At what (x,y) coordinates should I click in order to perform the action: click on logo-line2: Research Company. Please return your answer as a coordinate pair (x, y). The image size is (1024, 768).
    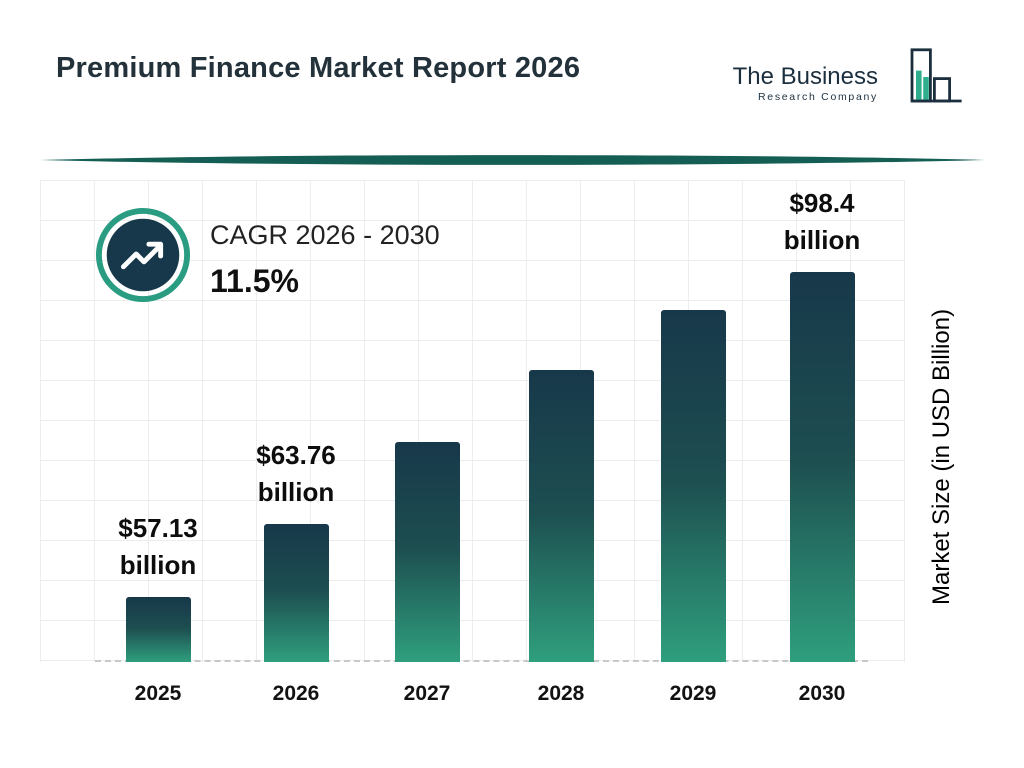
    Looking at the image, I should click on (818, 96).